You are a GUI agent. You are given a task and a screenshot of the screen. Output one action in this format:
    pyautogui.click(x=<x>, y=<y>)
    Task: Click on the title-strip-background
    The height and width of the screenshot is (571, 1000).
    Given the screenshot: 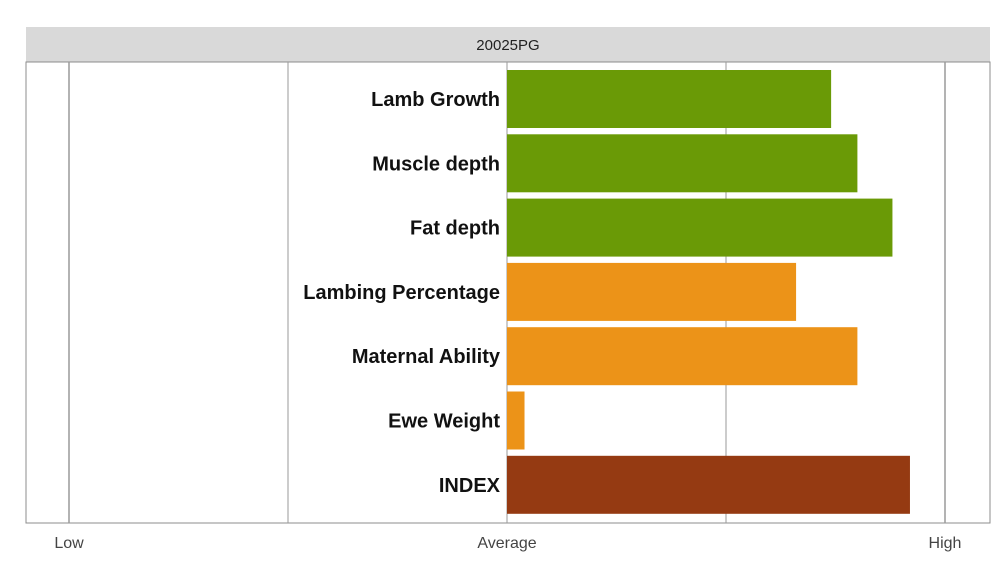 What is the action you would take?
    pyautogui.click(x=508, y=44)
    